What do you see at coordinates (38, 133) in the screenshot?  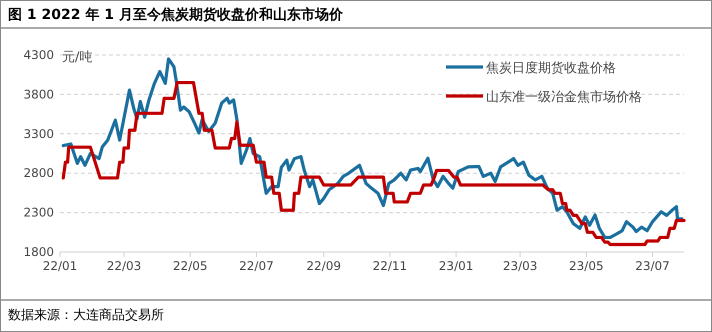 I see `y-tick-label: 3300` at bounding box center [38, 133].